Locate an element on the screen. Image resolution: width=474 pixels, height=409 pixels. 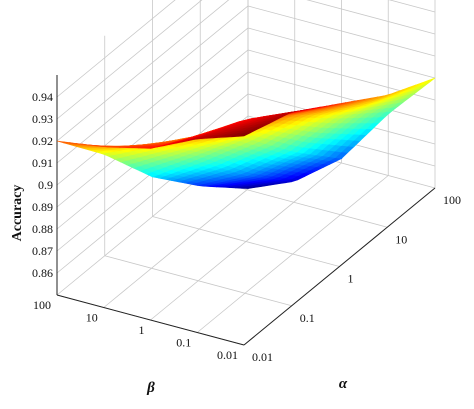
z-axis-label: Accuracy is located at coordinates (17, 213).